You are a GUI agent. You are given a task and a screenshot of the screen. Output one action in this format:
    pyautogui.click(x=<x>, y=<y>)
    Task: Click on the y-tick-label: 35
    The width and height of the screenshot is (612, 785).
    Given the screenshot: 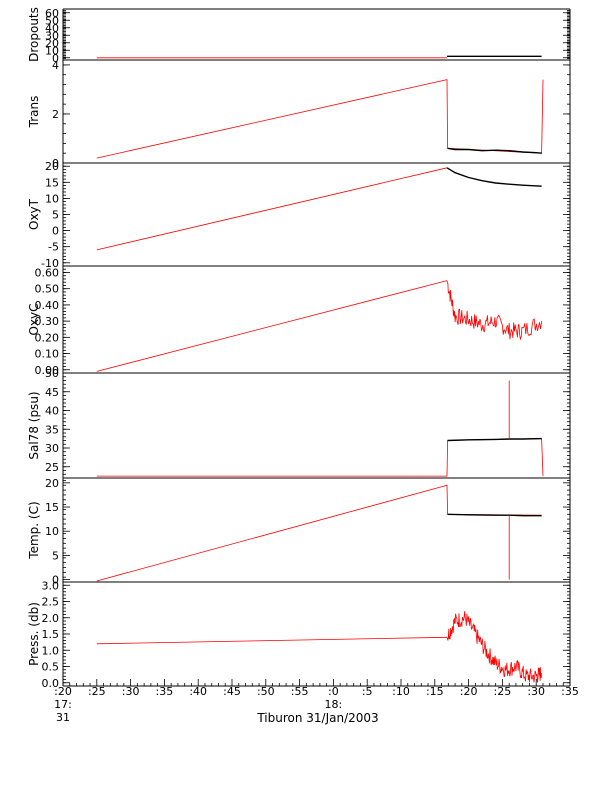 What is the action you would take?
    pyautogui.click(x=52, y=429)
    